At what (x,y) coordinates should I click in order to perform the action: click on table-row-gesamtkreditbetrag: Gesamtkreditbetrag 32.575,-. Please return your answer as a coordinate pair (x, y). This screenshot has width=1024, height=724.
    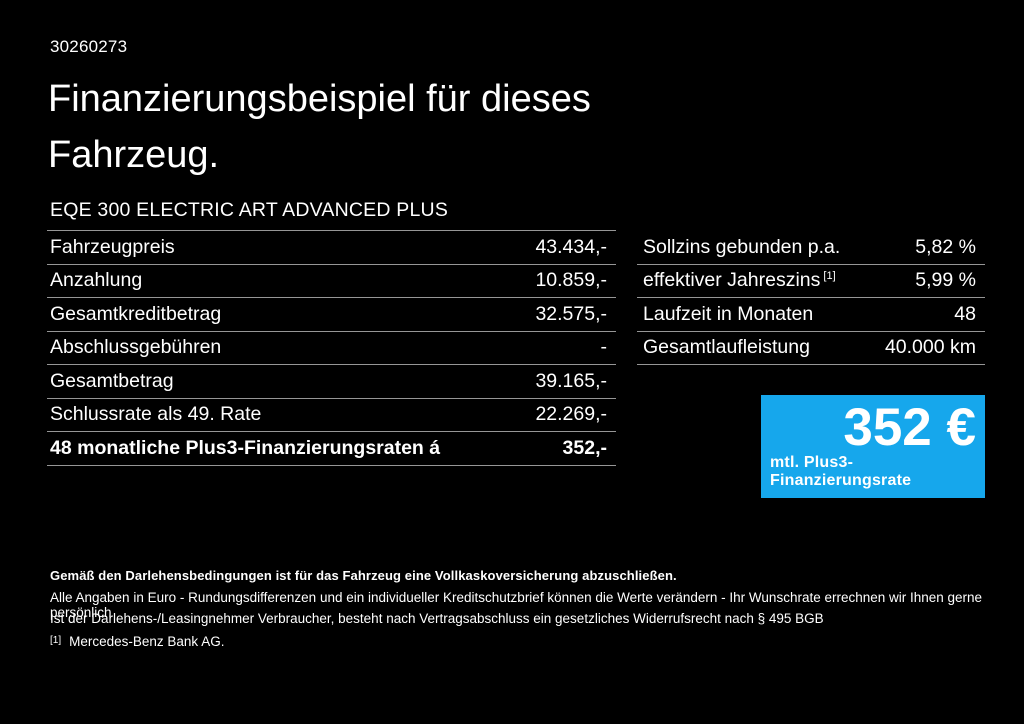
    Looking at the image, I should click on (331, 315).